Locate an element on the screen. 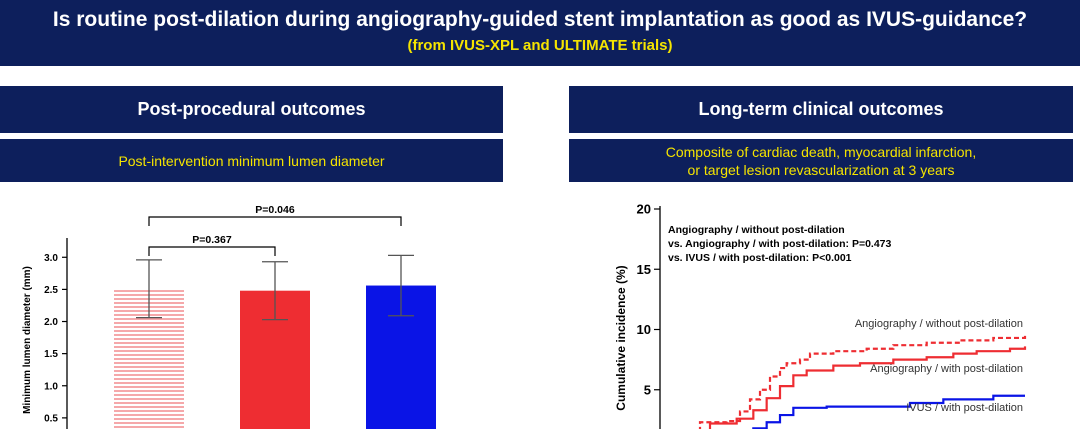 The height and width of the screenshot is (429, 1080). bar-chart-y-tick-label: 2.5 is located at coordinates (51, 290).